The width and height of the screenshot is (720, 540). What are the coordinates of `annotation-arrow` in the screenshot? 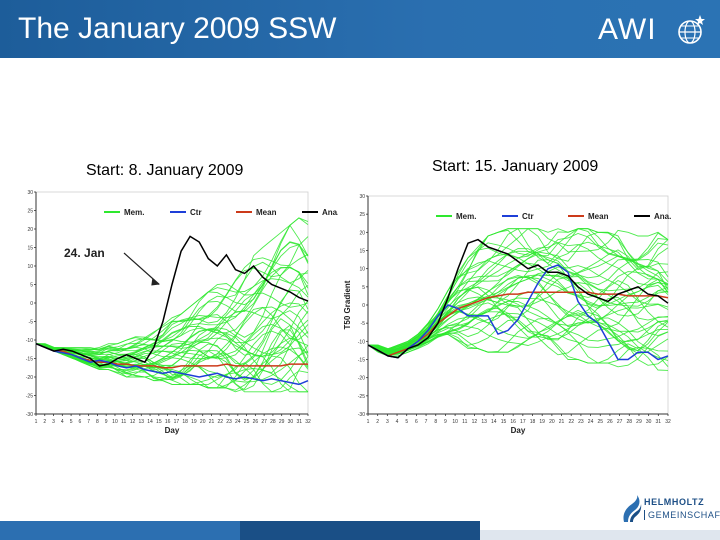 It's located at (141, 268).